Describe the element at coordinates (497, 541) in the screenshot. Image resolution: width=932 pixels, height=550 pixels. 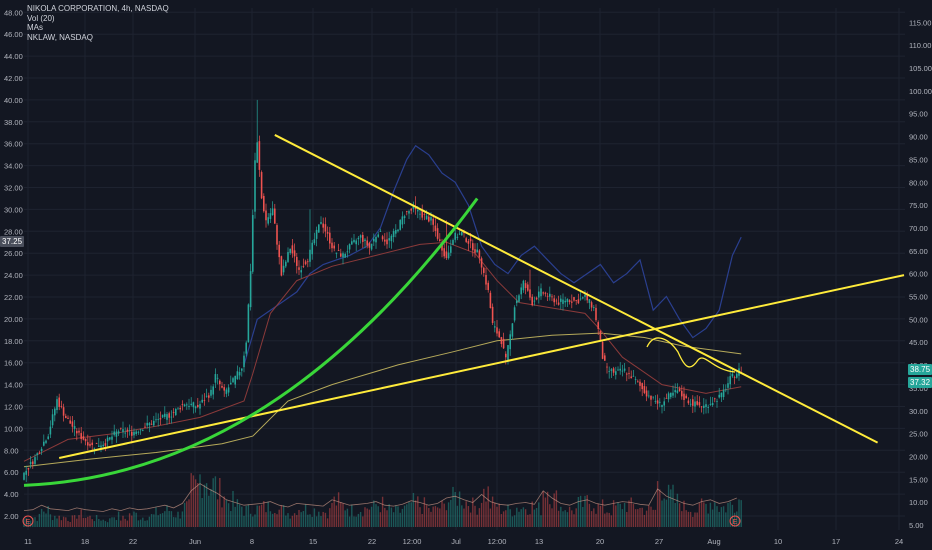
I see `x-axis-tick: 12:00` at that location.